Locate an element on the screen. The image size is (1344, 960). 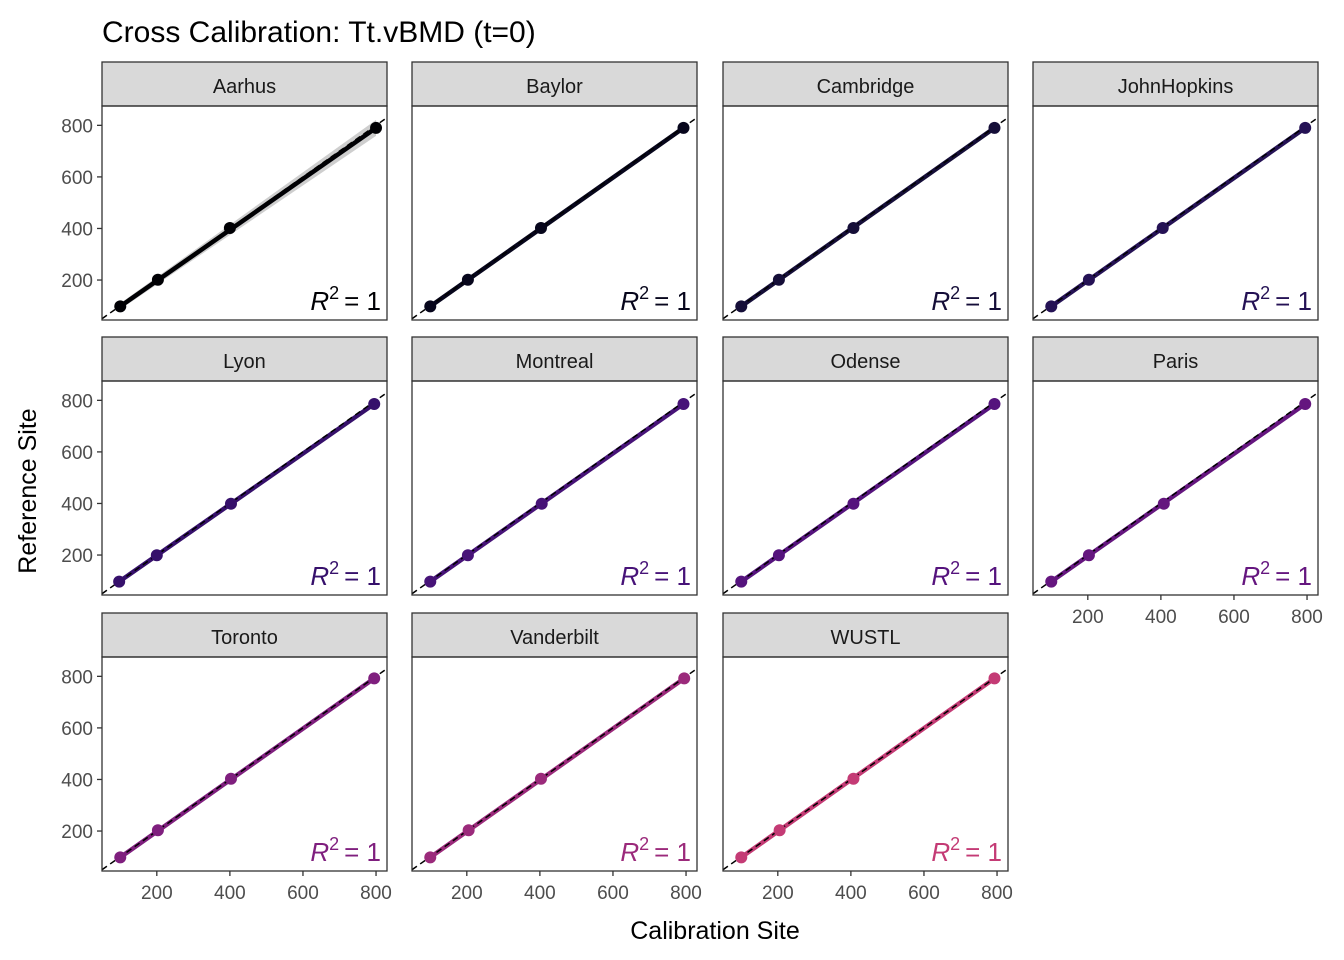
facet-panel: Lyon R2 = 1 200 400 600 800 is located at coordinates (224, 466).